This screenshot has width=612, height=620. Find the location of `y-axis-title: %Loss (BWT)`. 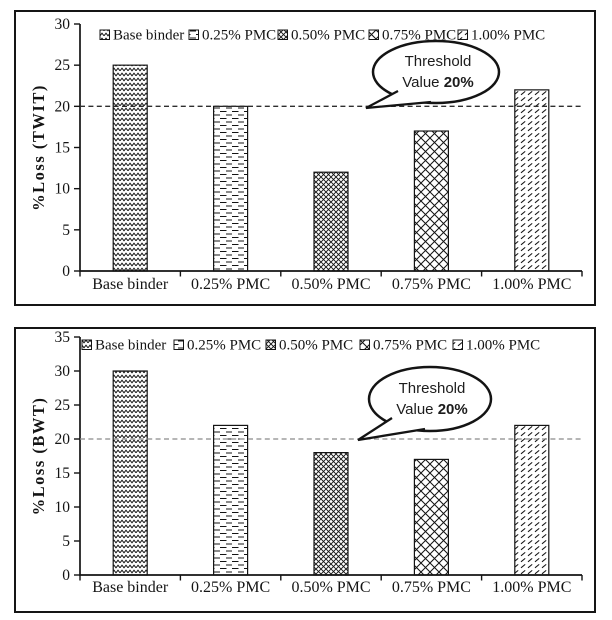

y-axis-title: %Loss (BWT) is located at coordinates (38, 456).